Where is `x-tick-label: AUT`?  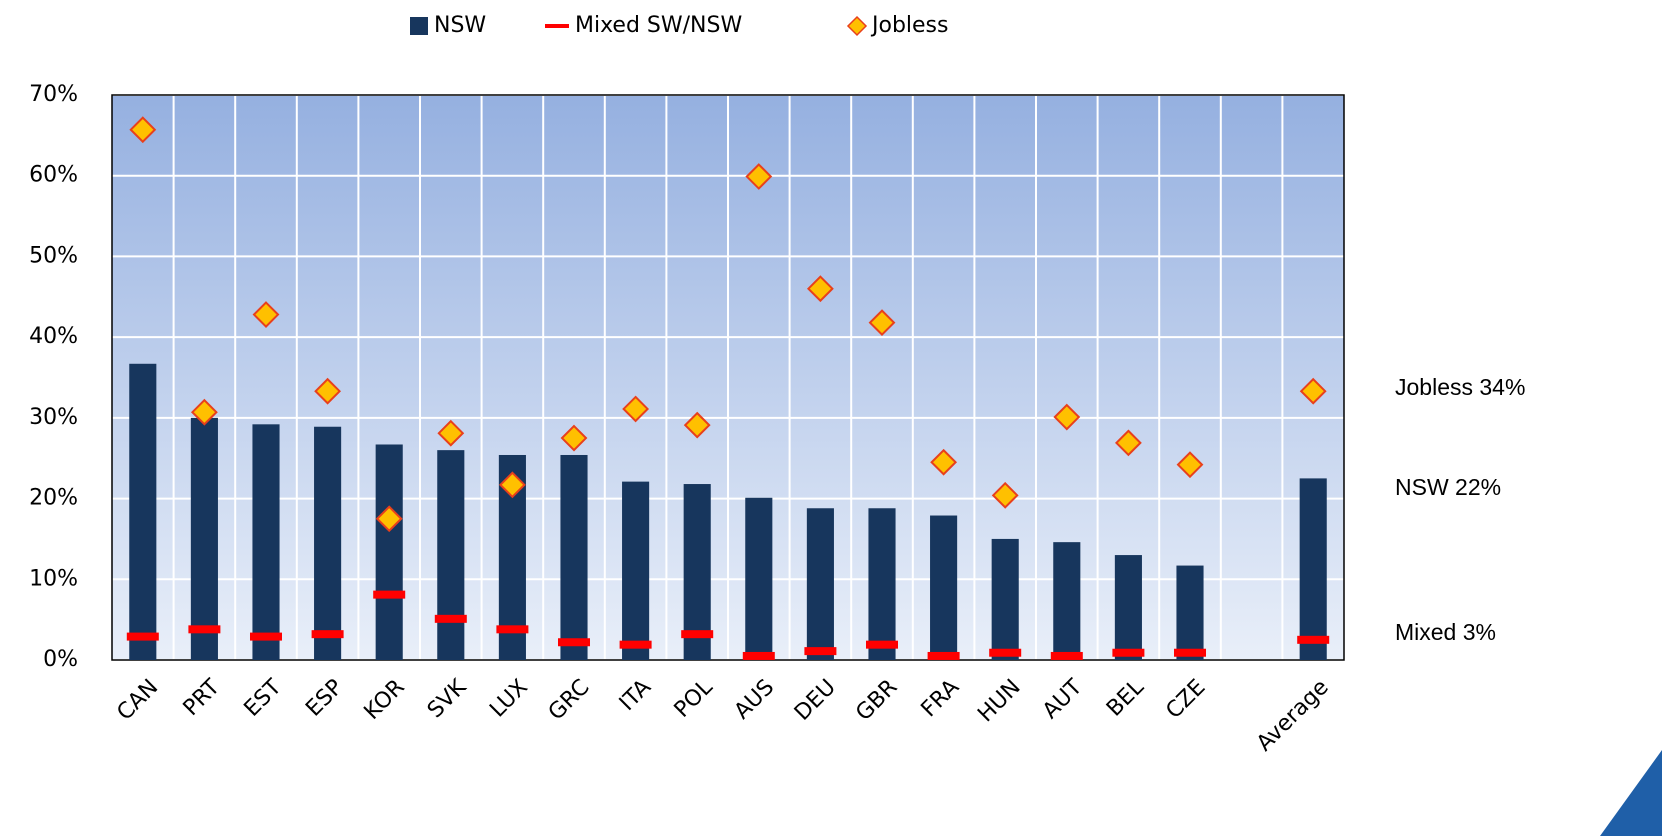 x-tick-label: AUT is located at coordinates (1063, 699).